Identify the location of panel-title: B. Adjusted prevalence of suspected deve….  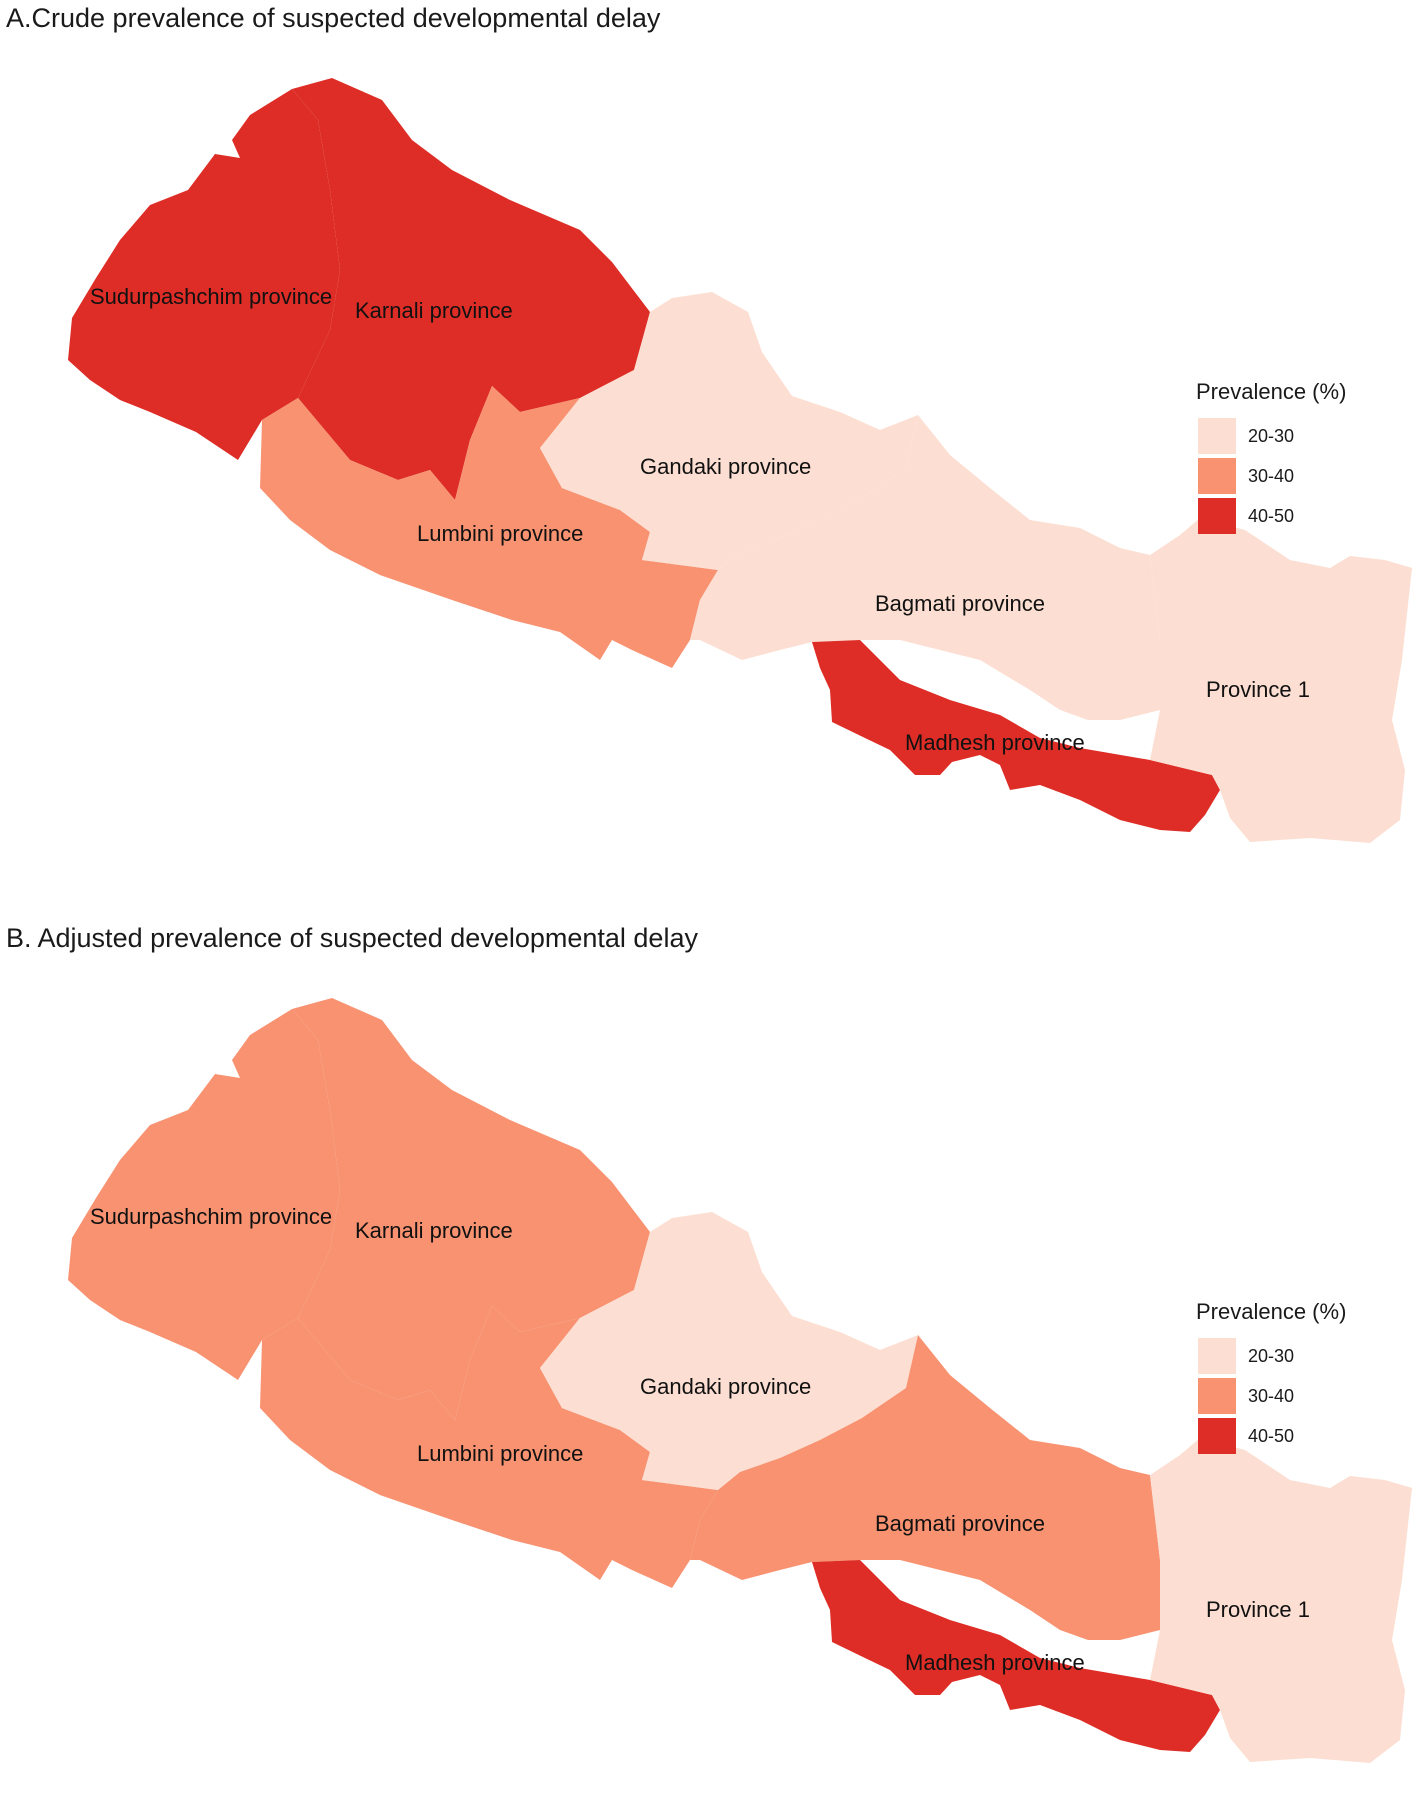
(352, 938).